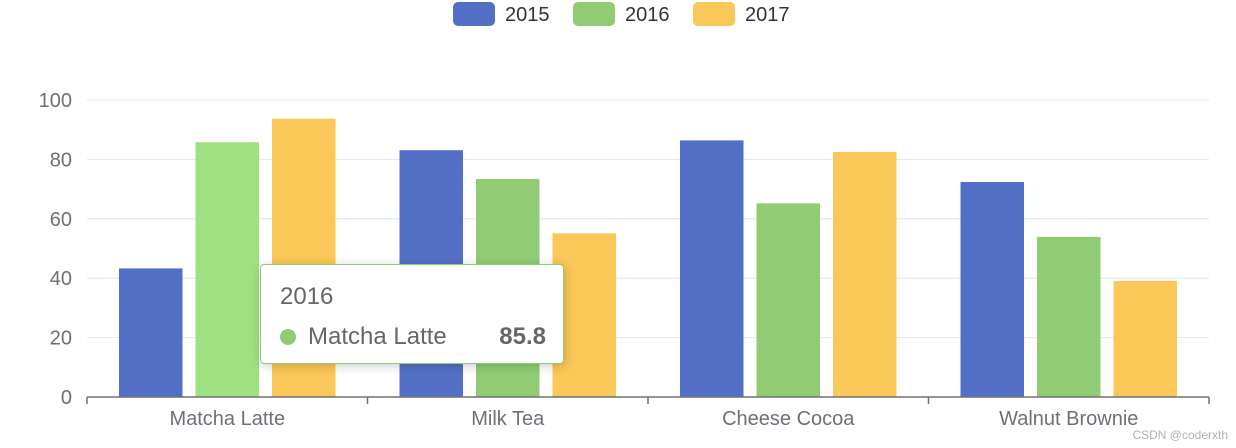 Image resolution: width=1236 pixels, height=448 pixels. I want to click on y-tick-label: 100, so click(55, 101).